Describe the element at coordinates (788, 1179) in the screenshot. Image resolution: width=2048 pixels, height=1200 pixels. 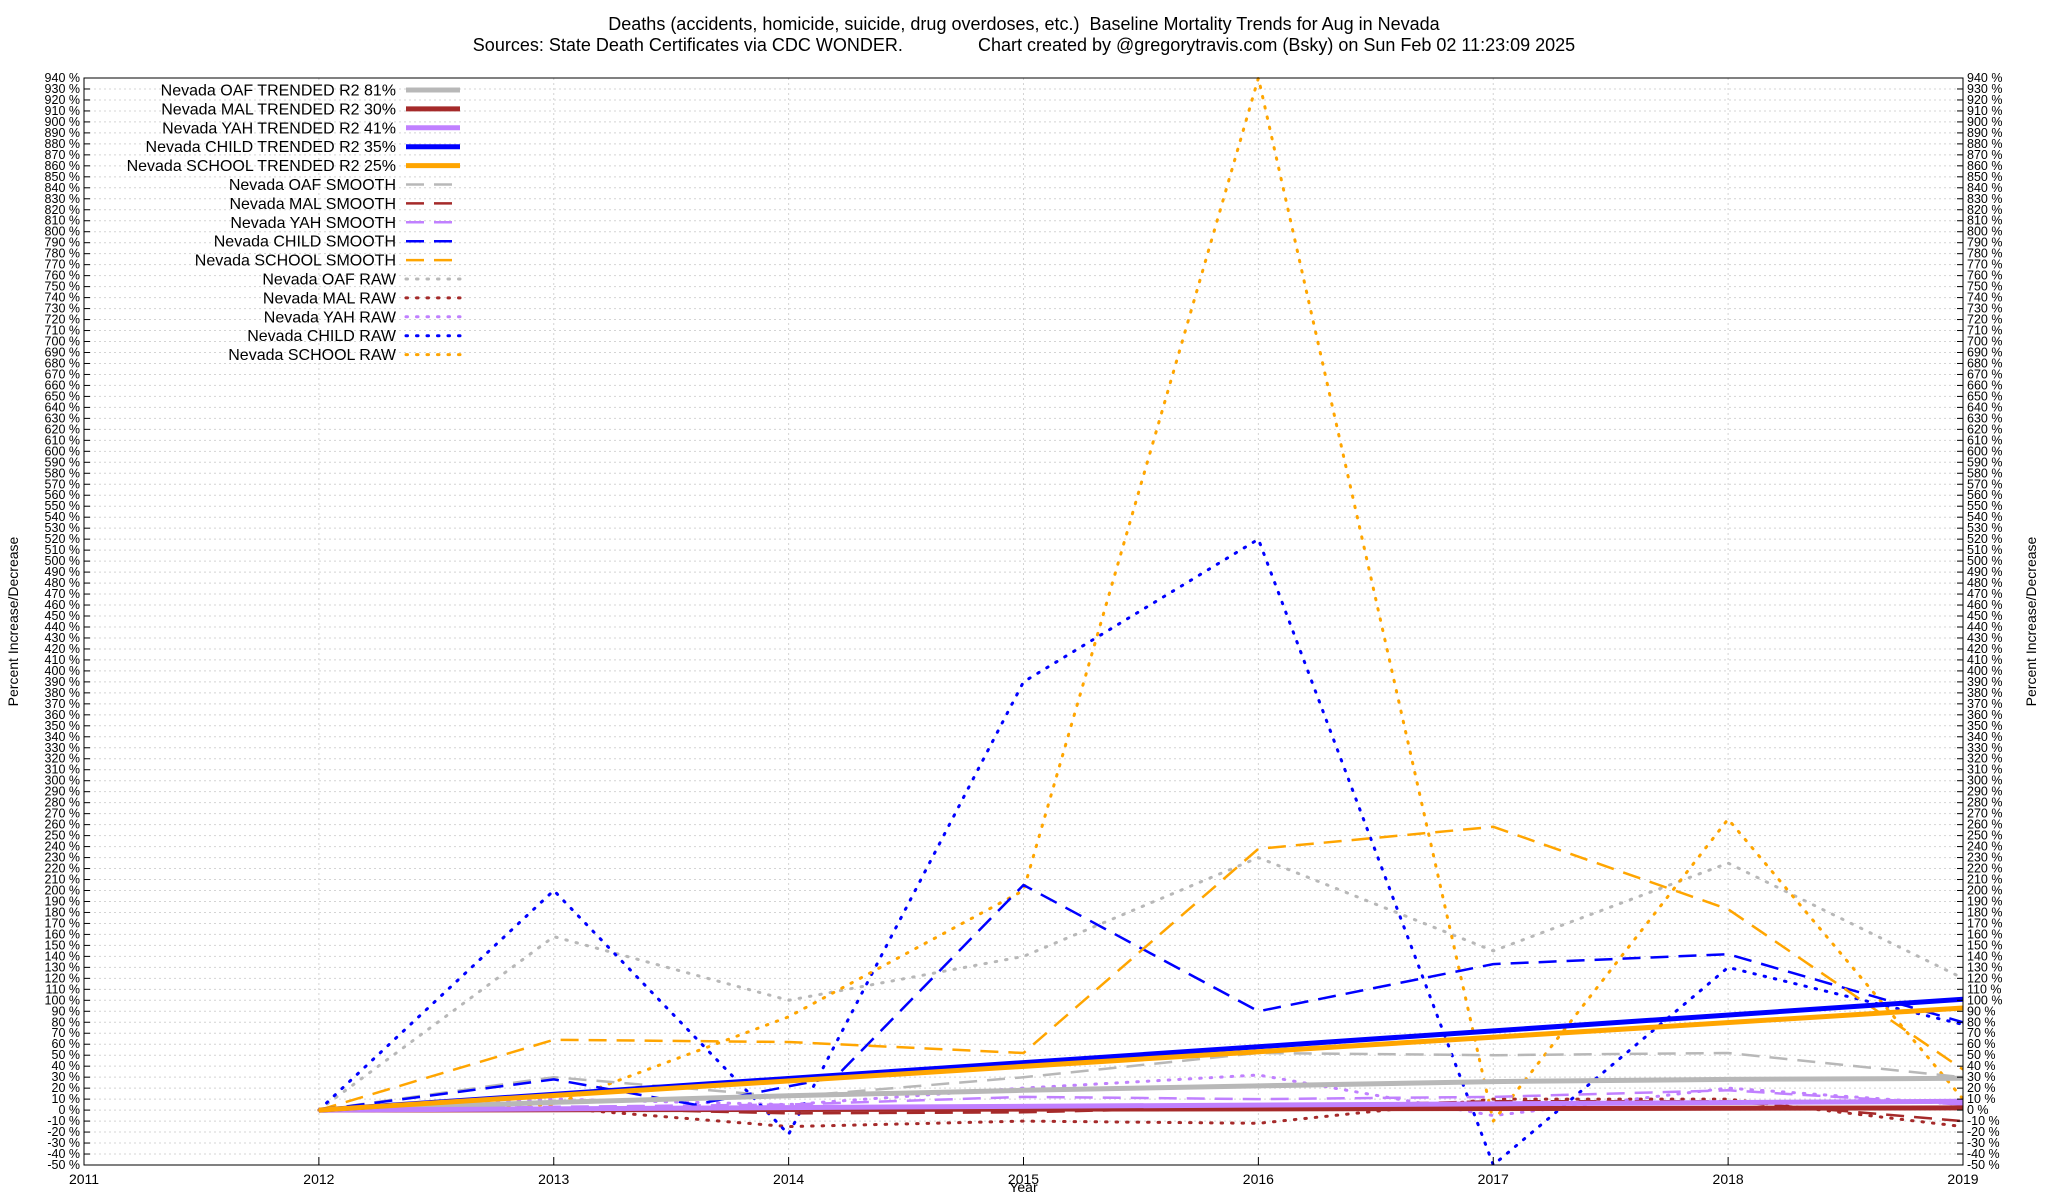
I see `x-tick-label: 2014` at that location.